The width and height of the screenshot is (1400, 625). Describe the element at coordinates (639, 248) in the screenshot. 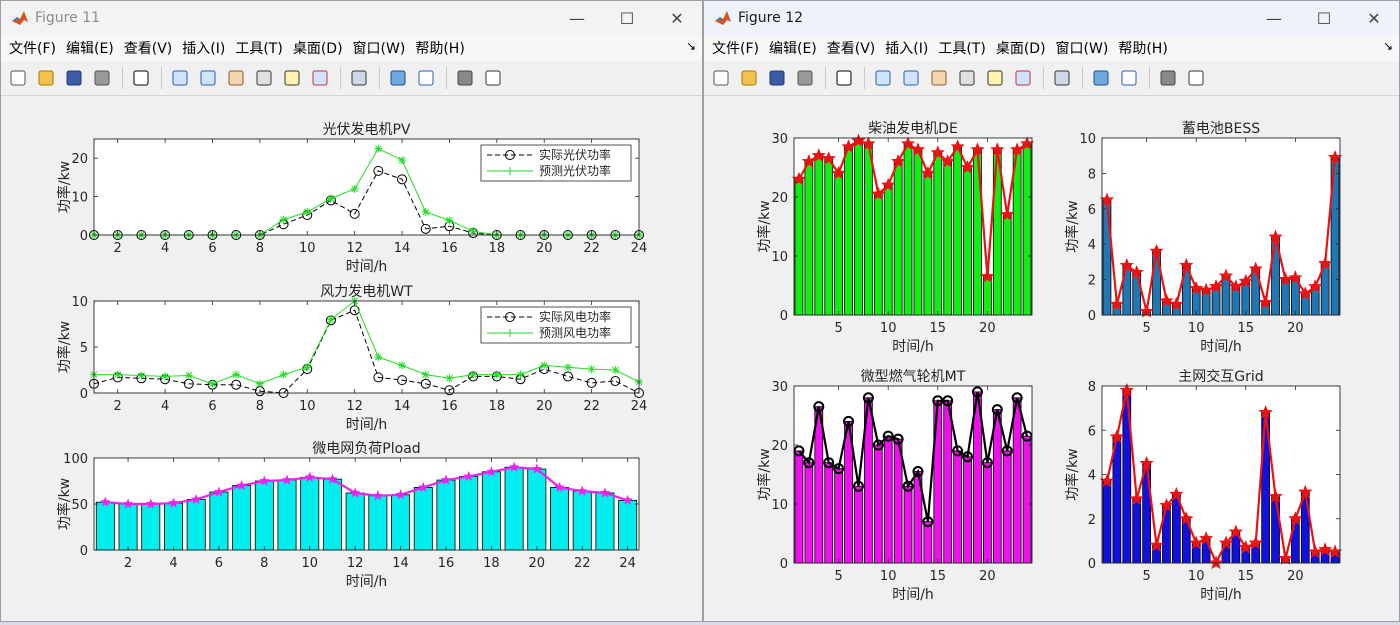

I see `pv-xtick-label: 24` at that location.